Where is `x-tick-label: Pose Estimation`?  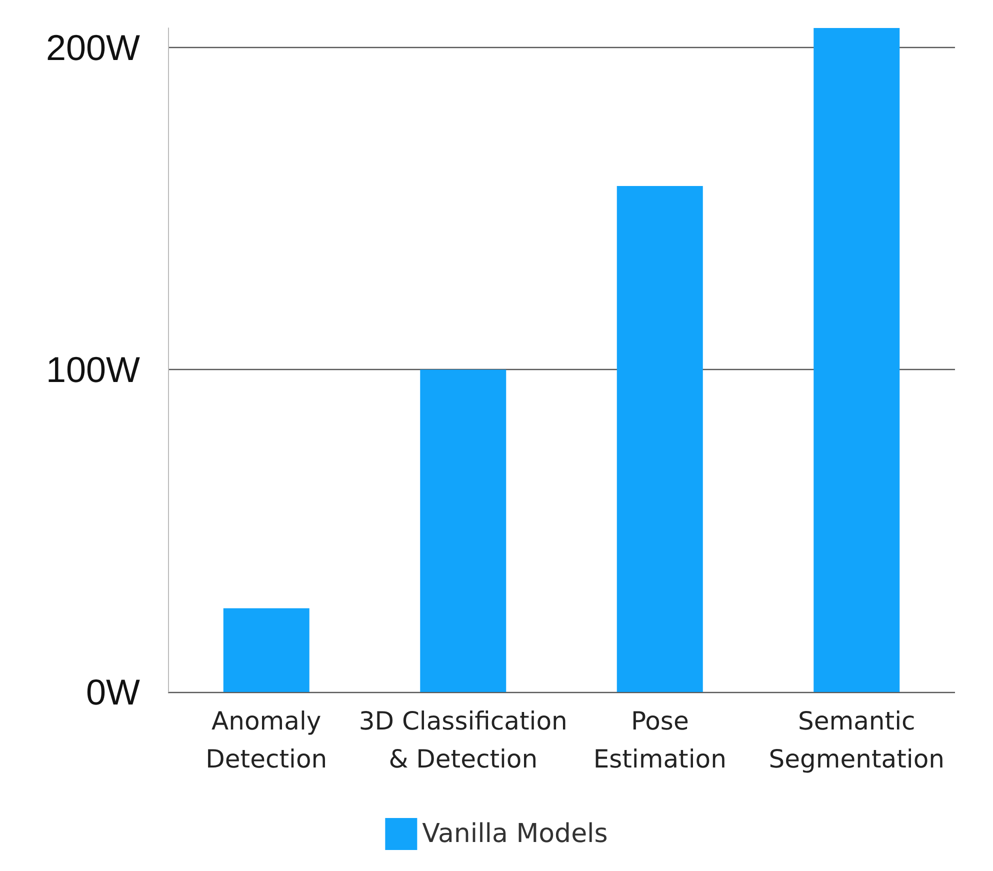 x-tick-label: Pose Estimation is located at coordinates (659, 740).